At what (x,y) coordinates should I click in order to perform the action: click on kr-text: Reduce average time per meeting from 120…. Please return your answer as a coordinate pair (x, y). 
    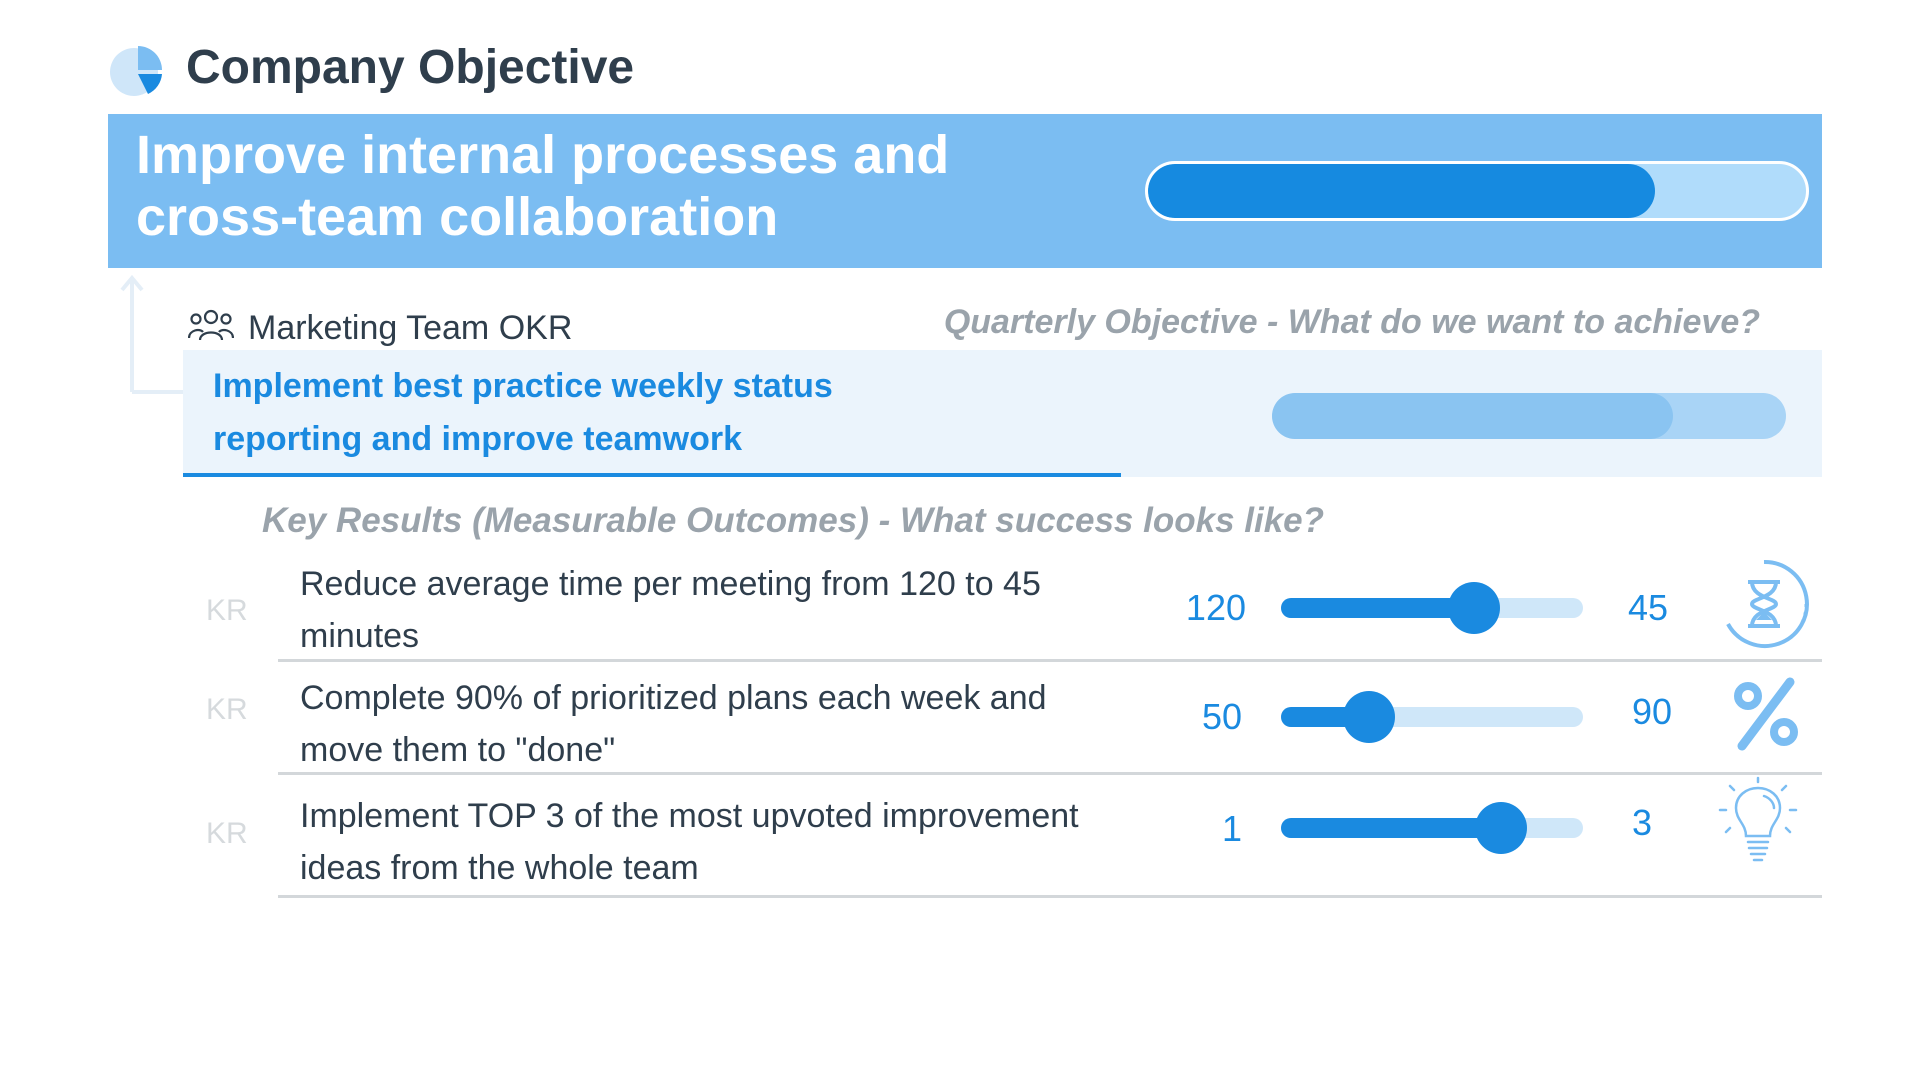
    Looking at the image, I should click on (670, 610).